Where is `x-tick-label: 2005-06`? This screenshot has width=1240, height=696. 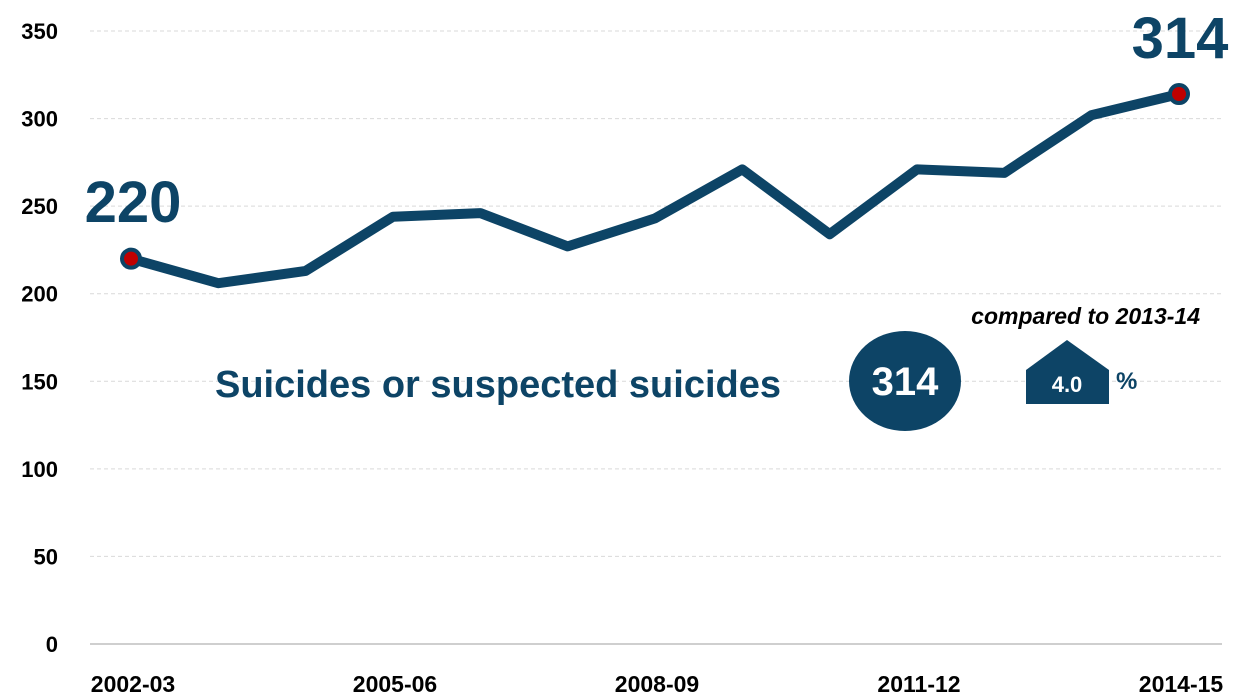 x-tick-label: 2005-06 is located at coordinates (395, 683).